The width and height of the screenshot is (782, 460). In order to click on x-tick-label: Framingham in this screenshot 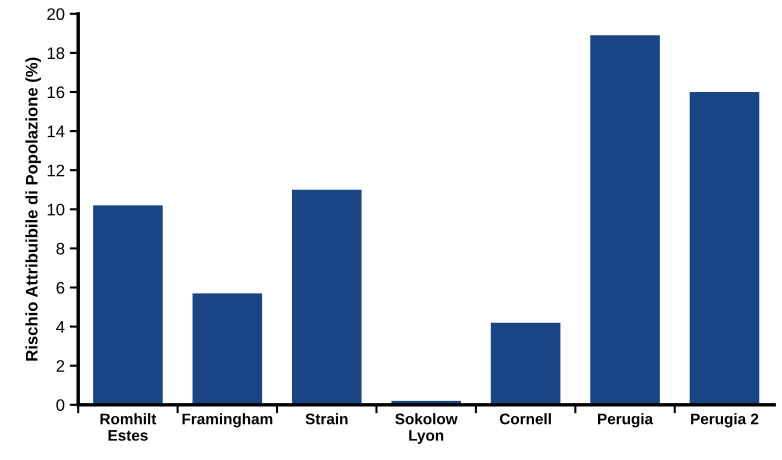, I will do `click(227, 420)`.